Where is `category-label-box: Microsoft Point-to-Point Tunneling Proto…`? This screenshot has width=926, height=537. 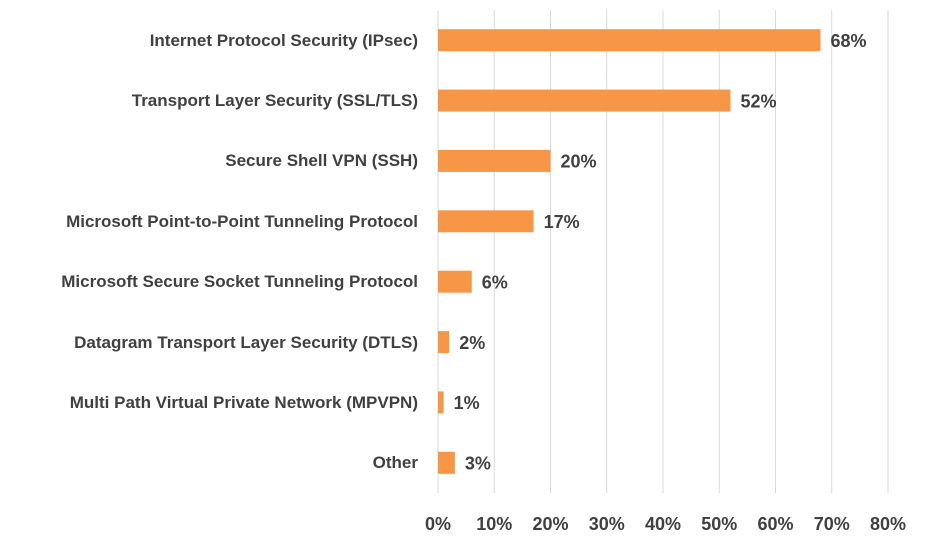 category-label-box: Microsoft Point-to-Point Tunneling Proto… is located at coordinates (218, 221).